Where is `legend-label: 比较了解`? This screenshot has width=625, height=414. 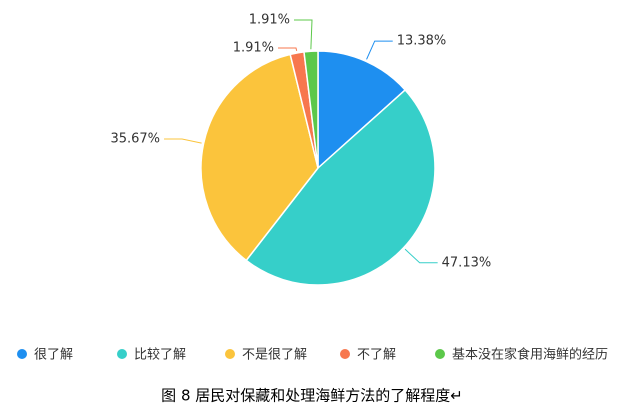
legend-label: 比较了解 is located at coordinates (160, 355).